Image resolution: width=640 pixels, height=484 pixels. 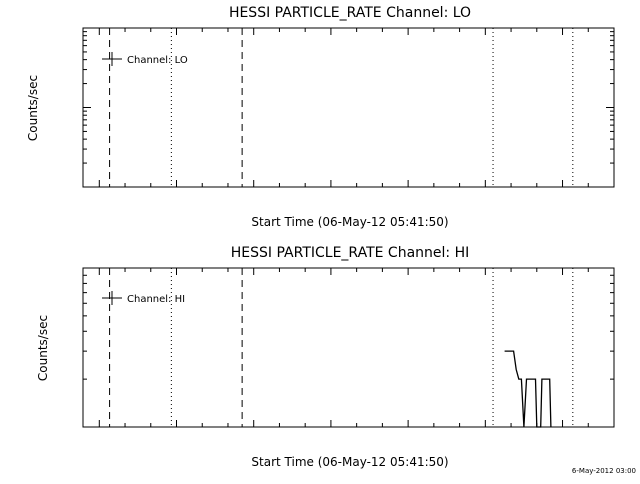 I want to click on legend-label: Channel: HI, so click(x=156, y=299).